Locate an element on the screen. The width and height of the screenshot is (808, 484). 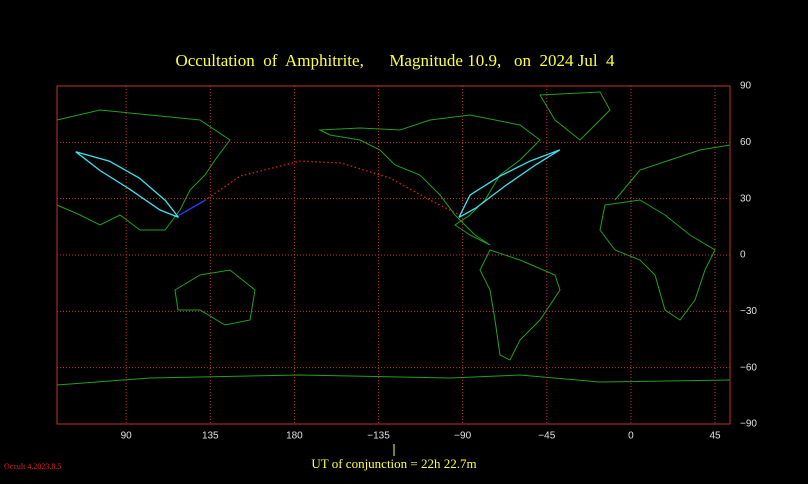
x-tick-label: 90 is located at coordinates (127, 436).